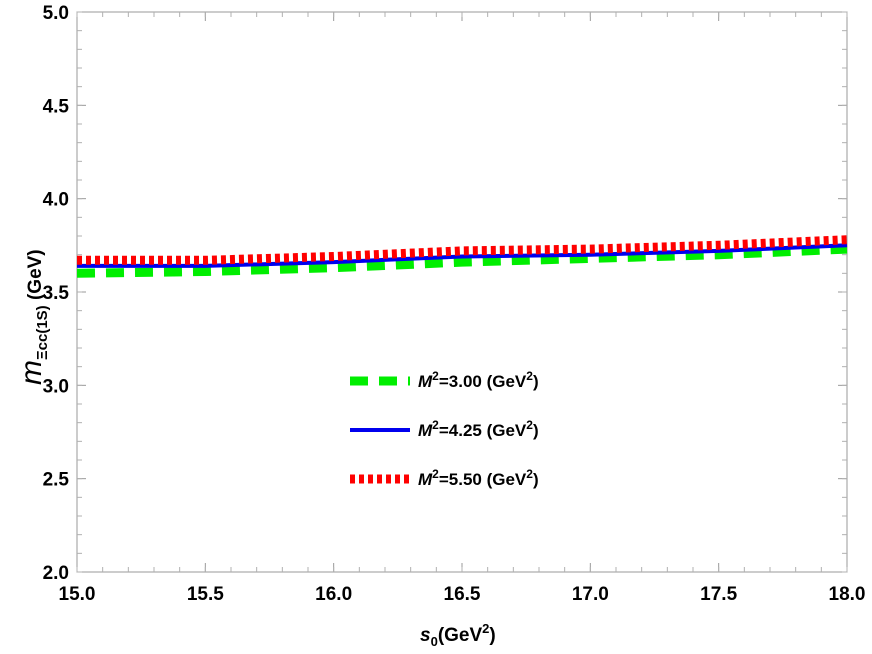  I want to click on x-tick-label: 16.0, so click(333, 594).